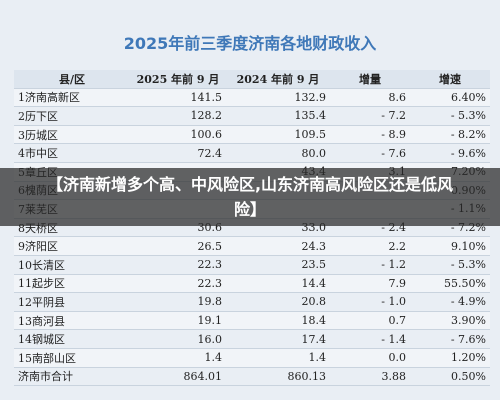 This screenshot has height=400, width=500. Describe the element at coordinates (370, 321) in the screenshot. I see `cell: 0.7` at that location.